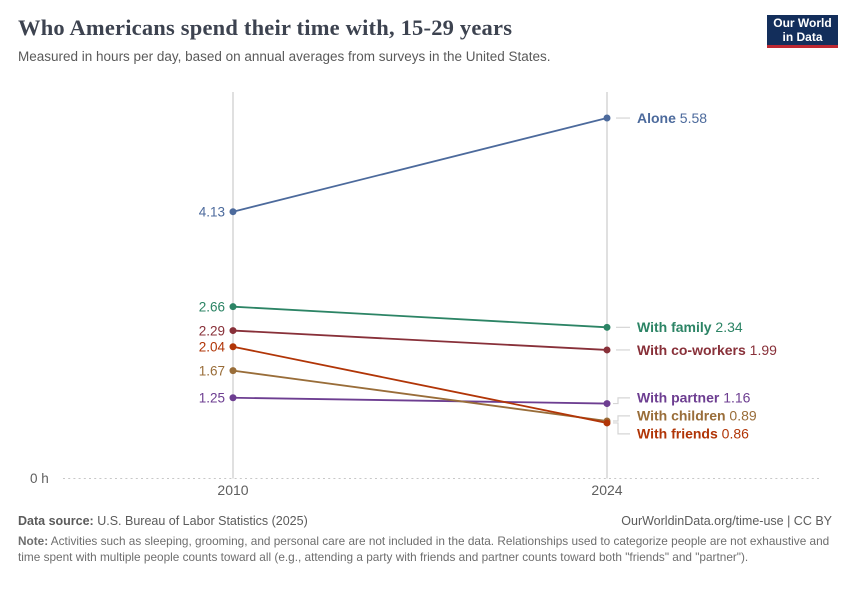 The width and height of the screenshot is (850, 600). What do you see at coordinates (621, 401) in the screenshot?
I see `label-connector-with-partner` at bounding box center [621, 401].